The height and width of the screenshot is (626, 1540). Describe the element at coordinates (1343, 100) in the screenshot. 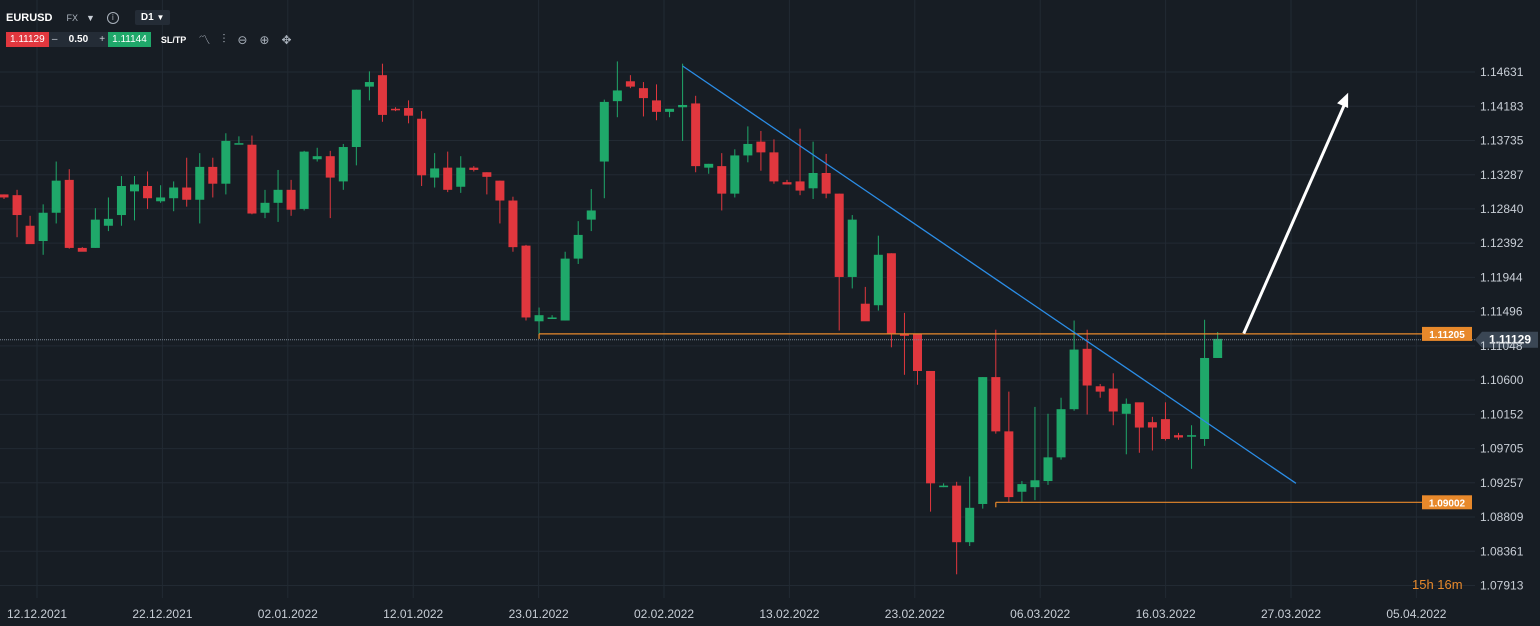

I see `forecast-arrow-head` at that location.